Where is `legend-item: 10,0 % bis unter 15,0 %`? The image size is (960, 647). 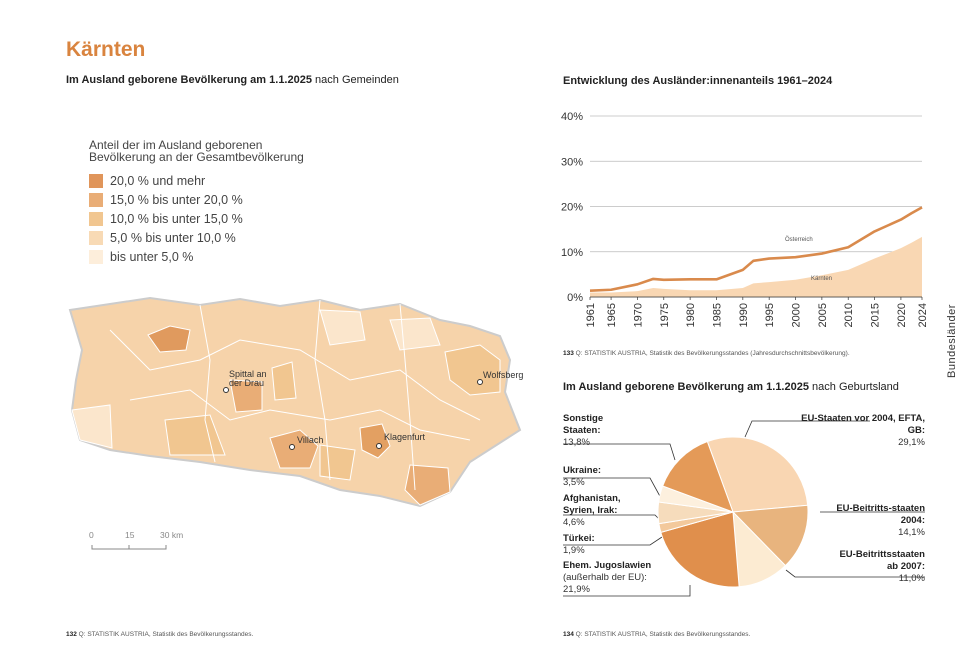
legend-item: 10,0 % bis unter 15,0 % is located at coordinates (166, 218).